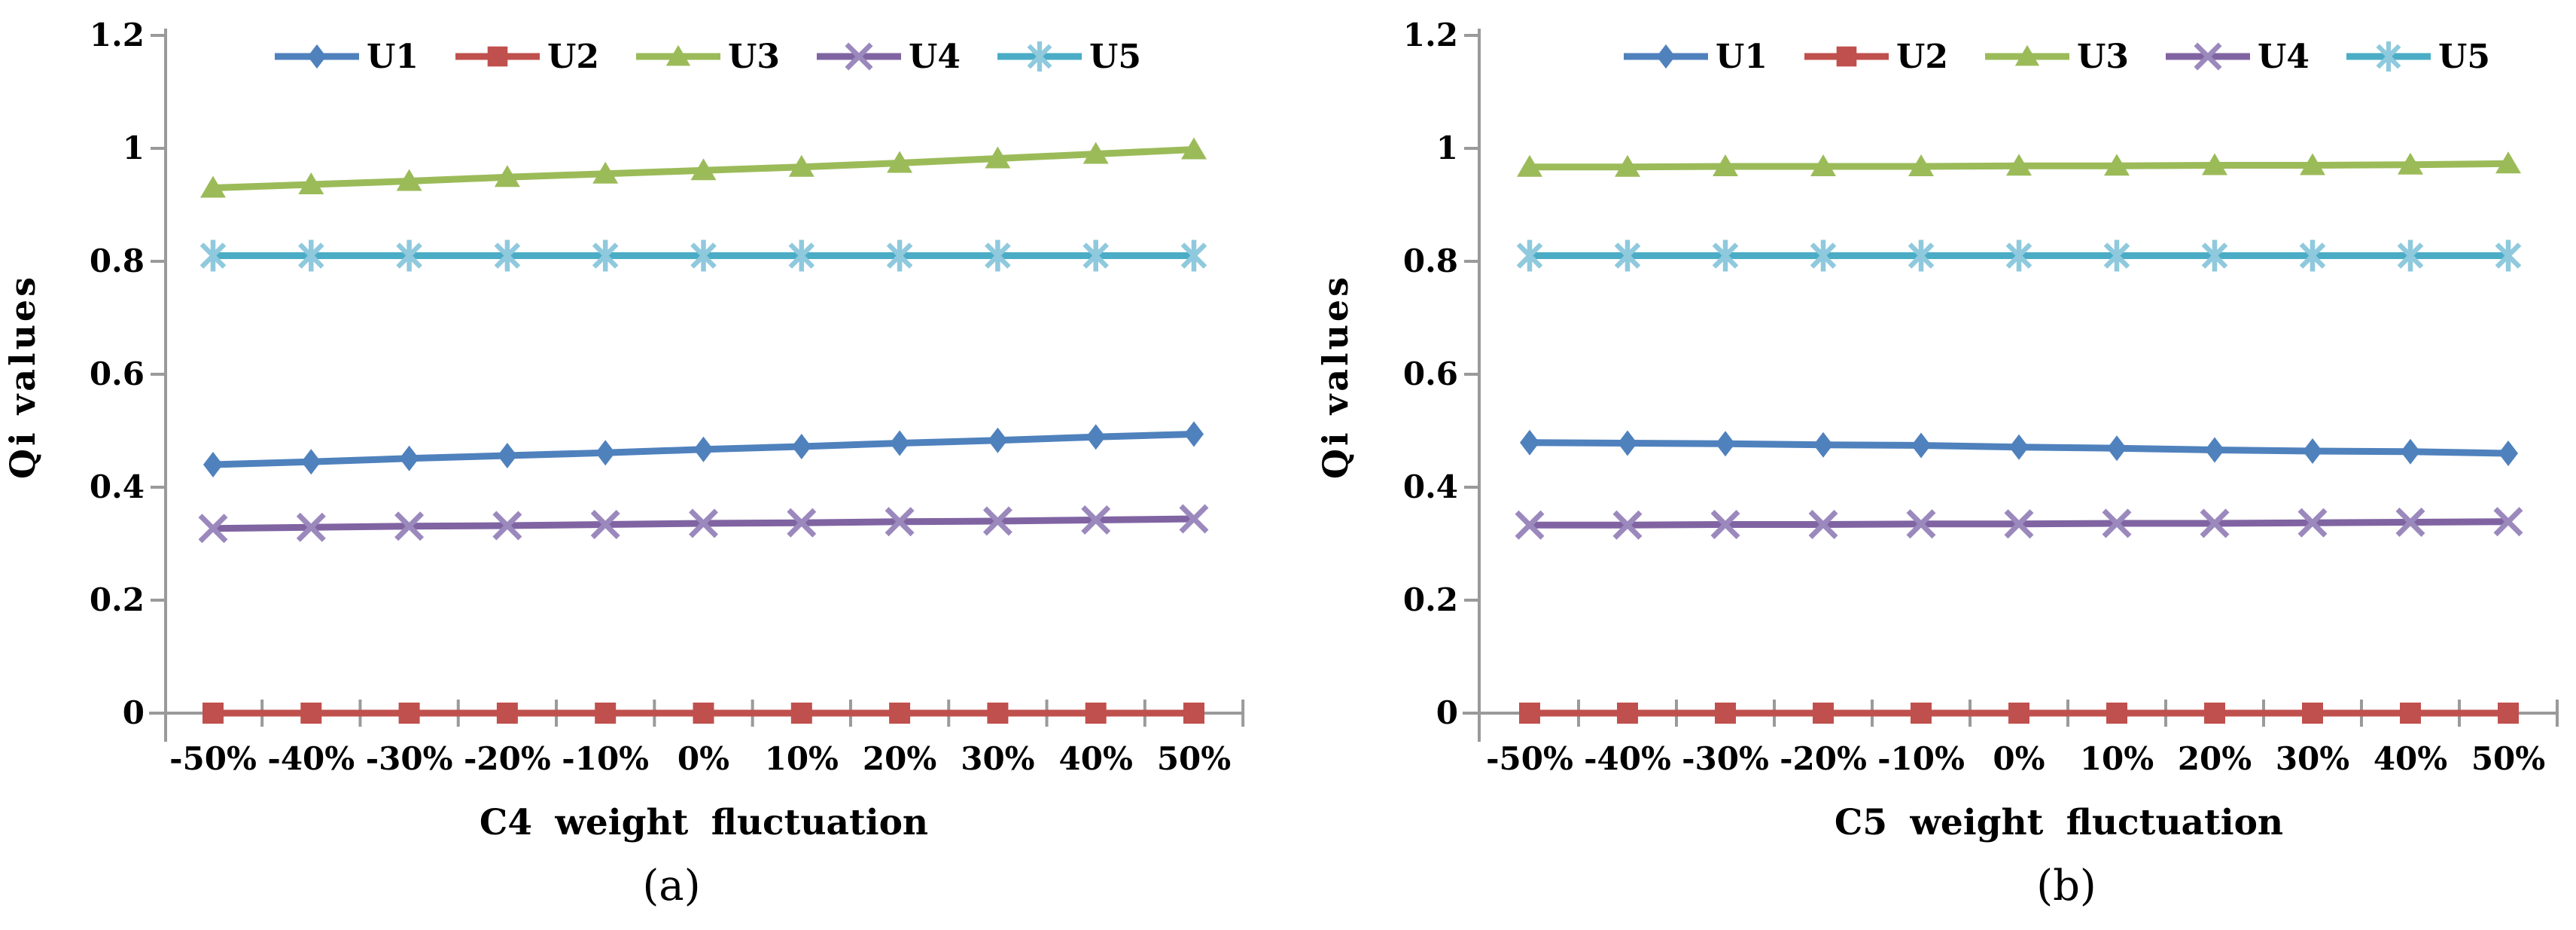  Describe the element at coordinates (703, 255) in the screenshot. I see `series-U5` at that location.